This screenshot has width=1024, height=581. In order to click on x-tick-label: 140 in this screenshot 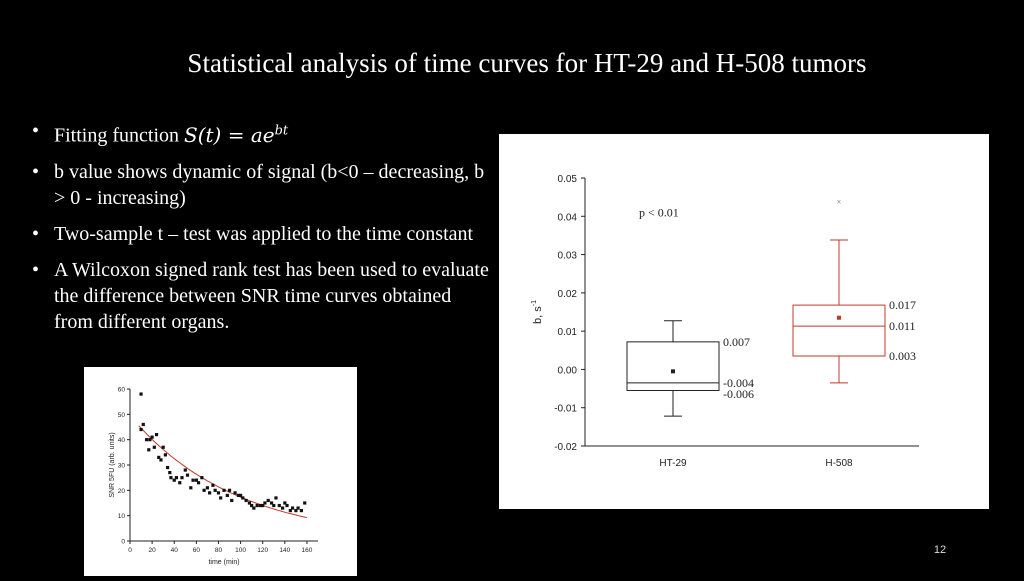, I will do `click(284, 550)`.